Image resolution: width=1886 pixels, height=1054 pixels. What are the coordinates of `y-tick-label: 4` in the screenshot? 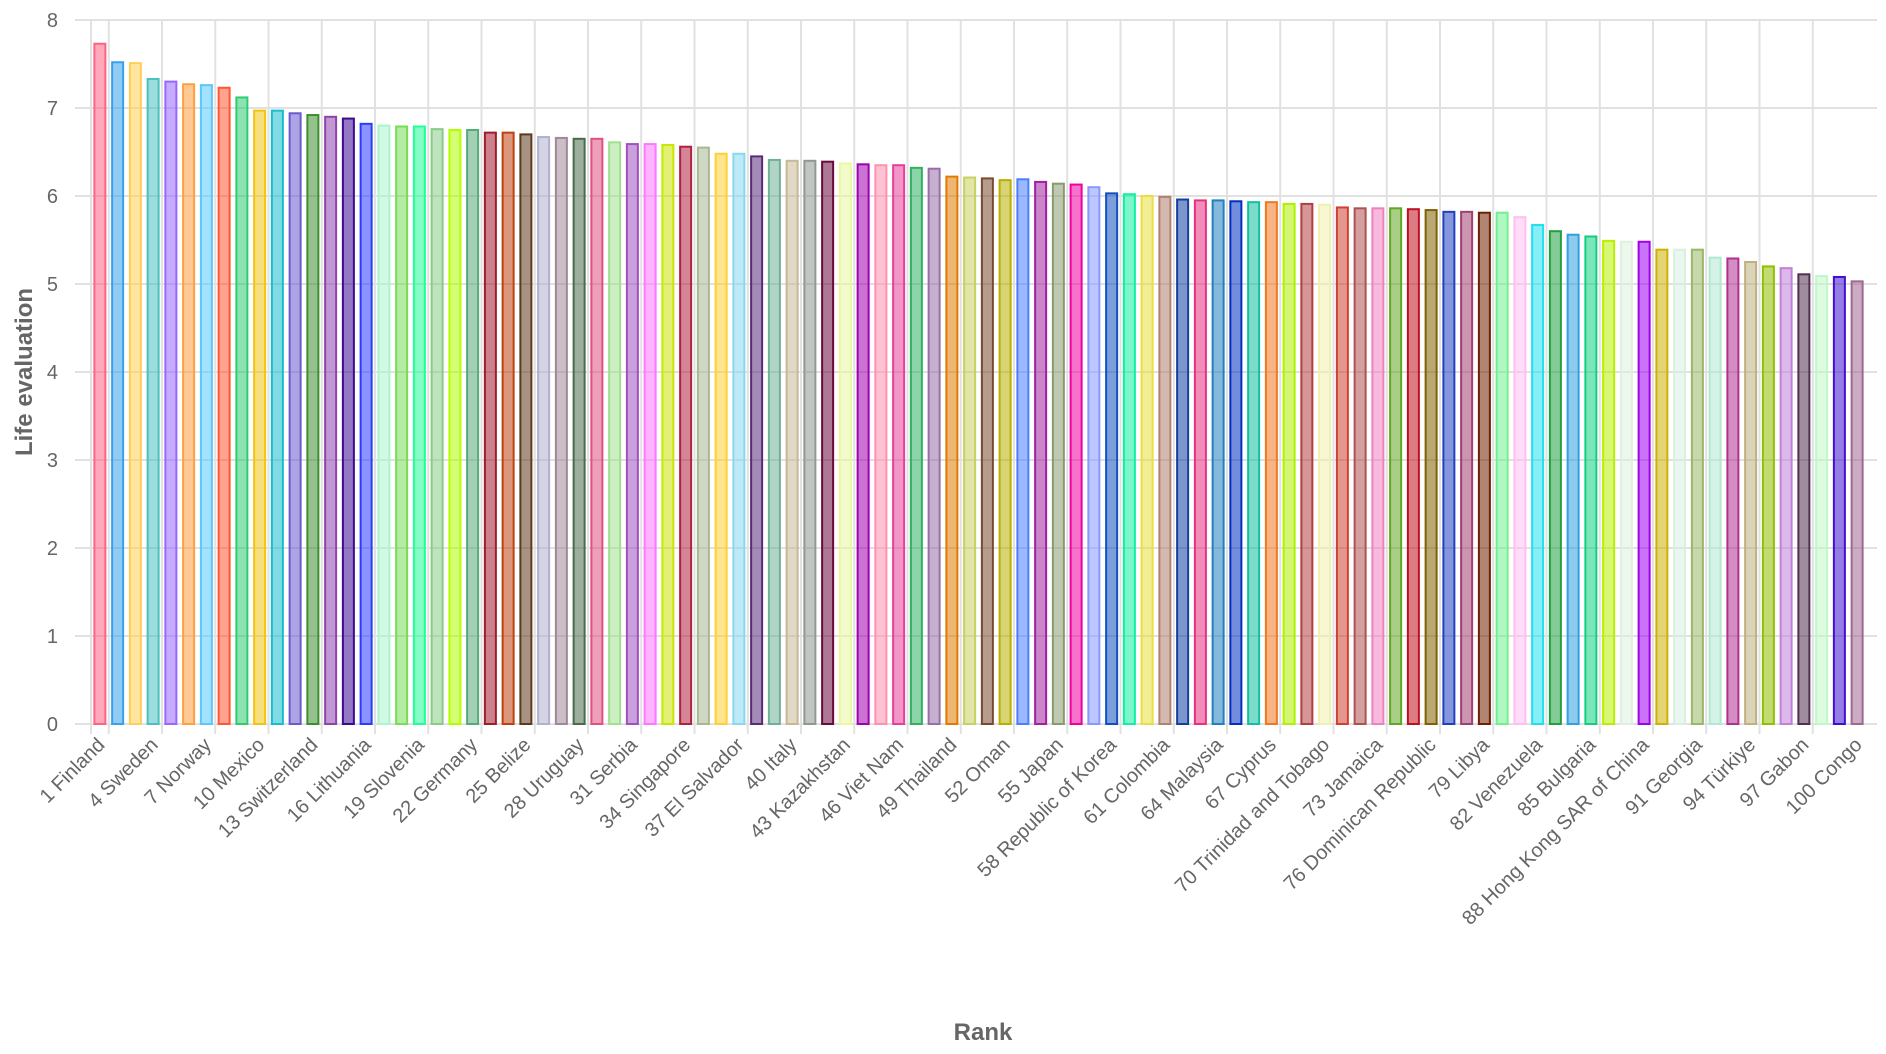 It's located at (52, 373).